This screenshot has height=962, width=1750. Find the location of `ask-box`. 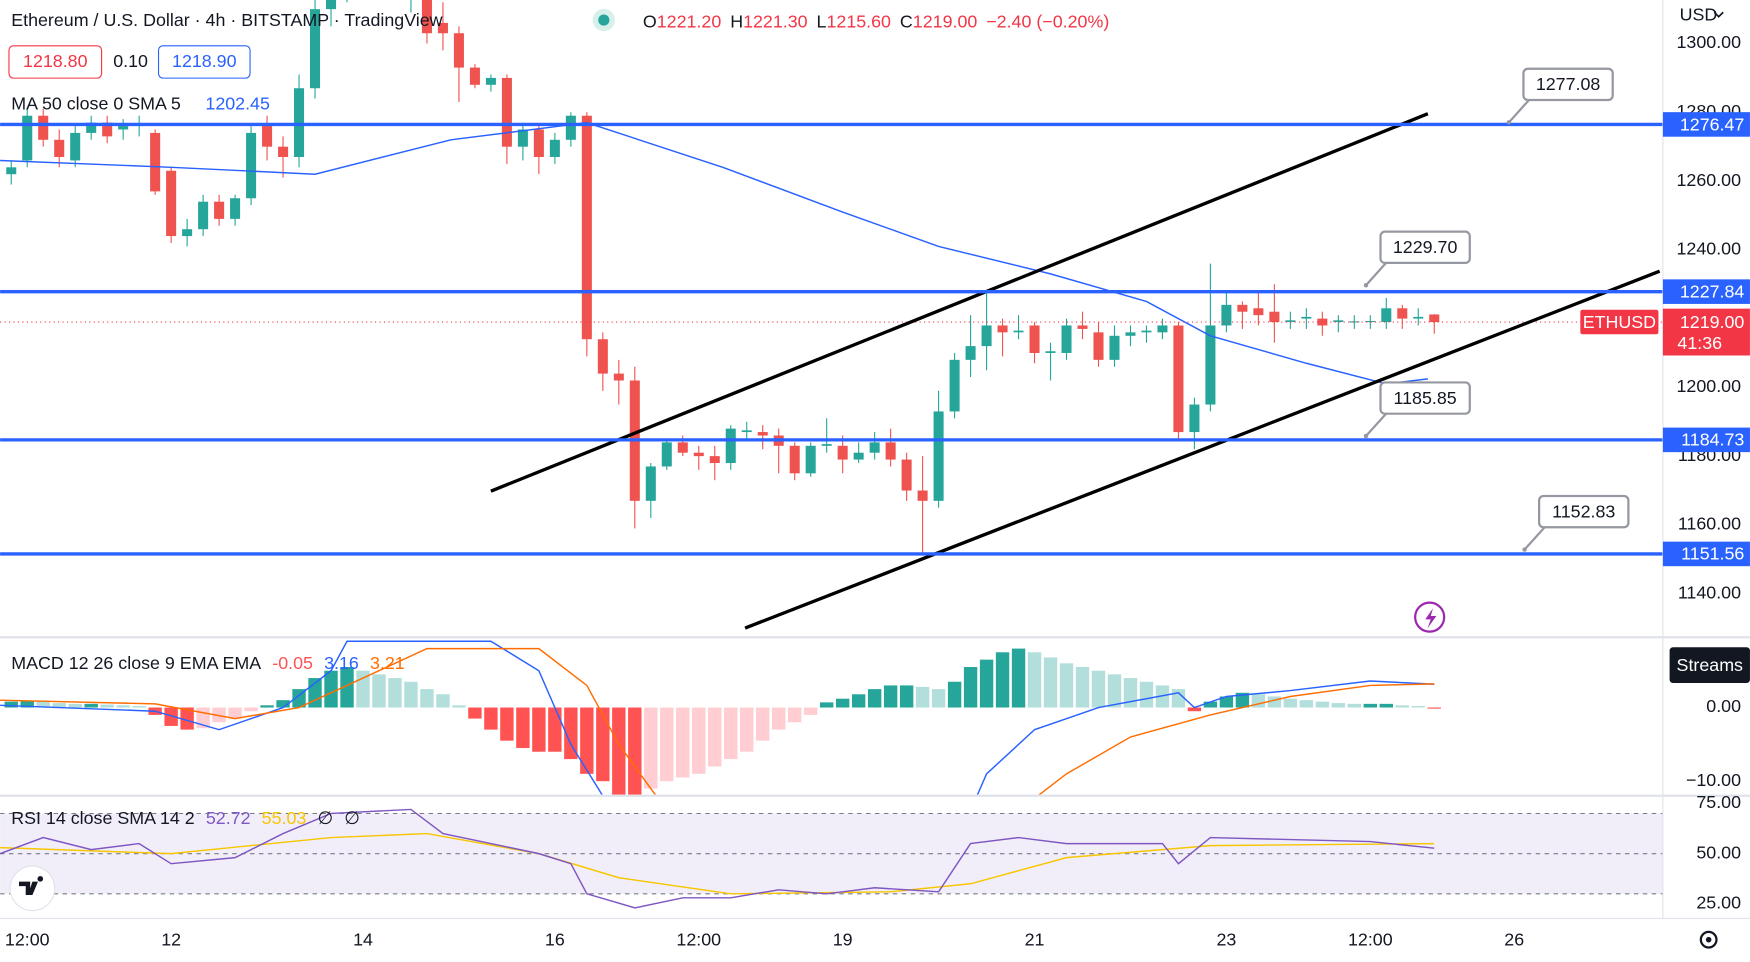

ask-box is located at coordinates (204, 62).